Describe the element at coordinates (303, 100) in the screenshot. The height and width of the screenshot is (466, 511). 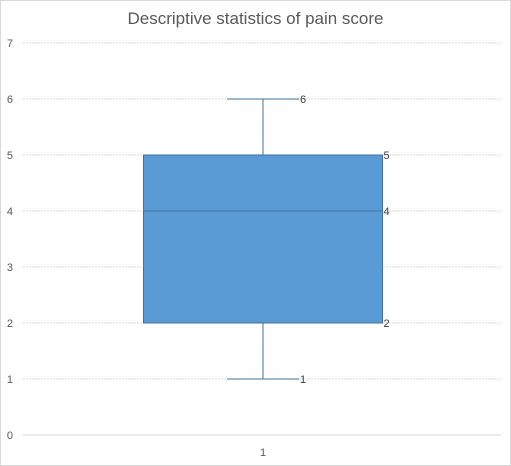
I see `data-label-max: 6` at that location.